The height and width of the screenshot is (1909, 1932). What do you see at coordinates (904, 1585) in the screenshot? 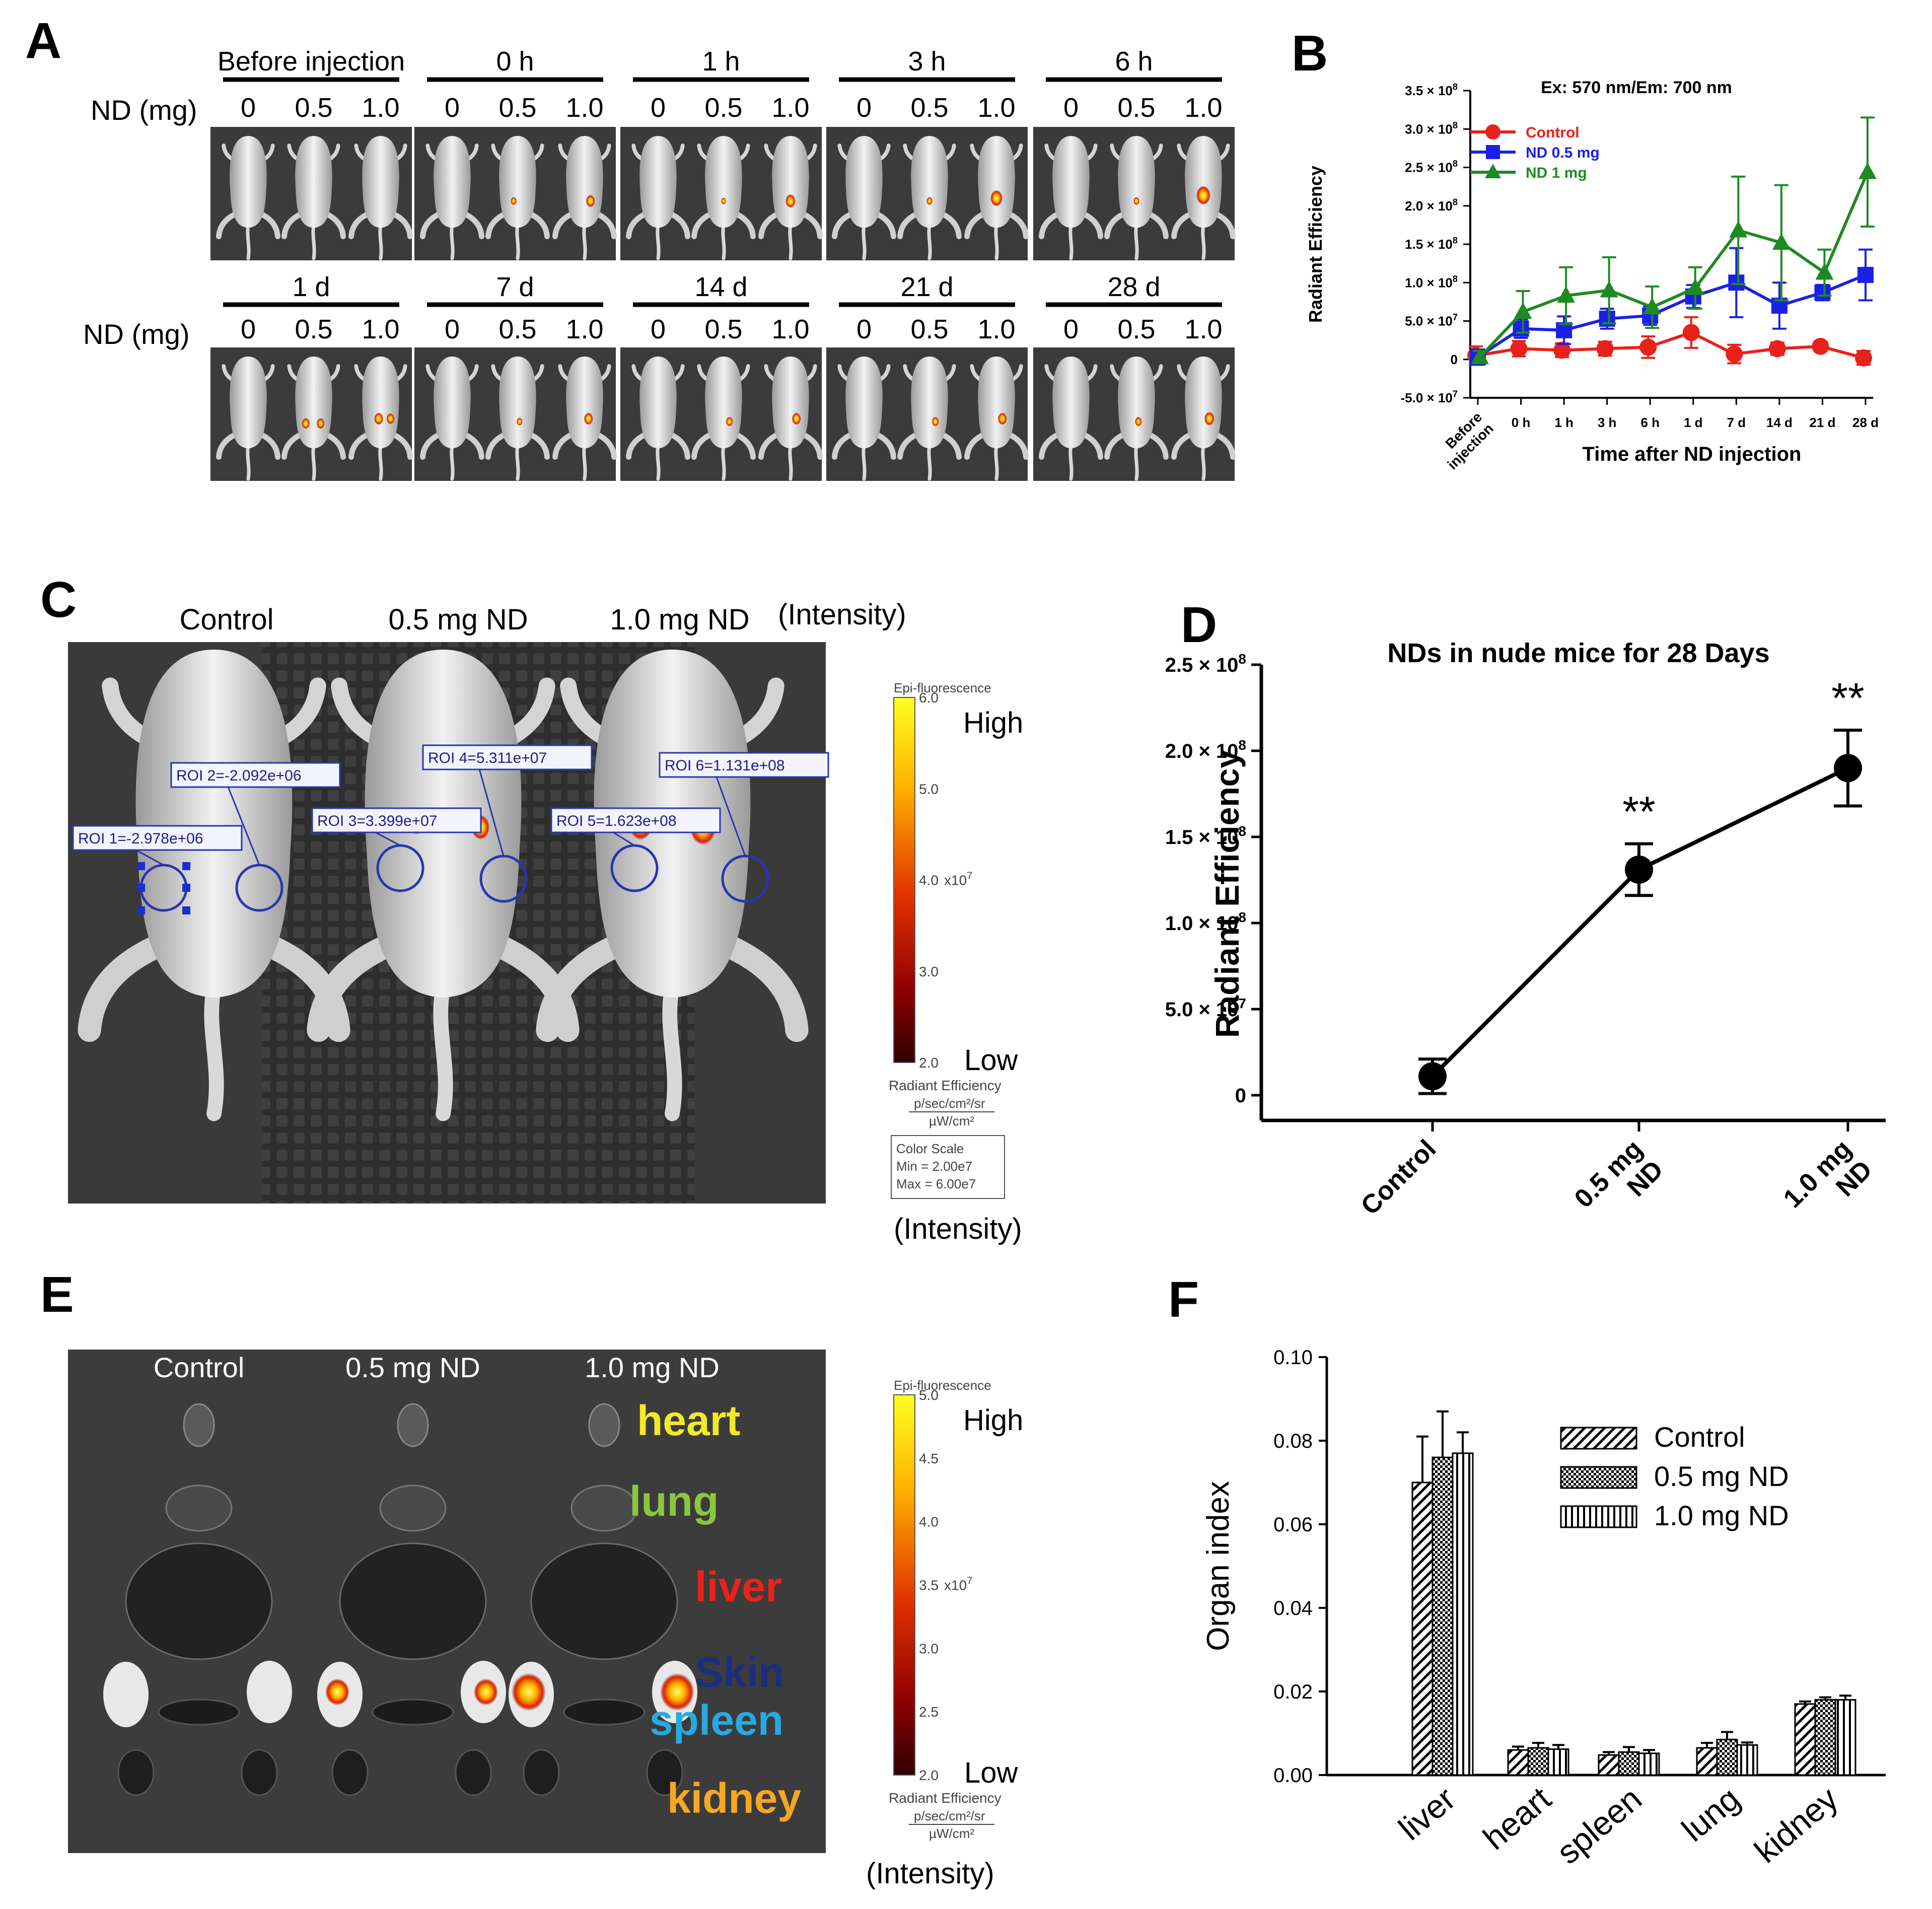
I see `color-bar` at bounding box center [904, 1585].